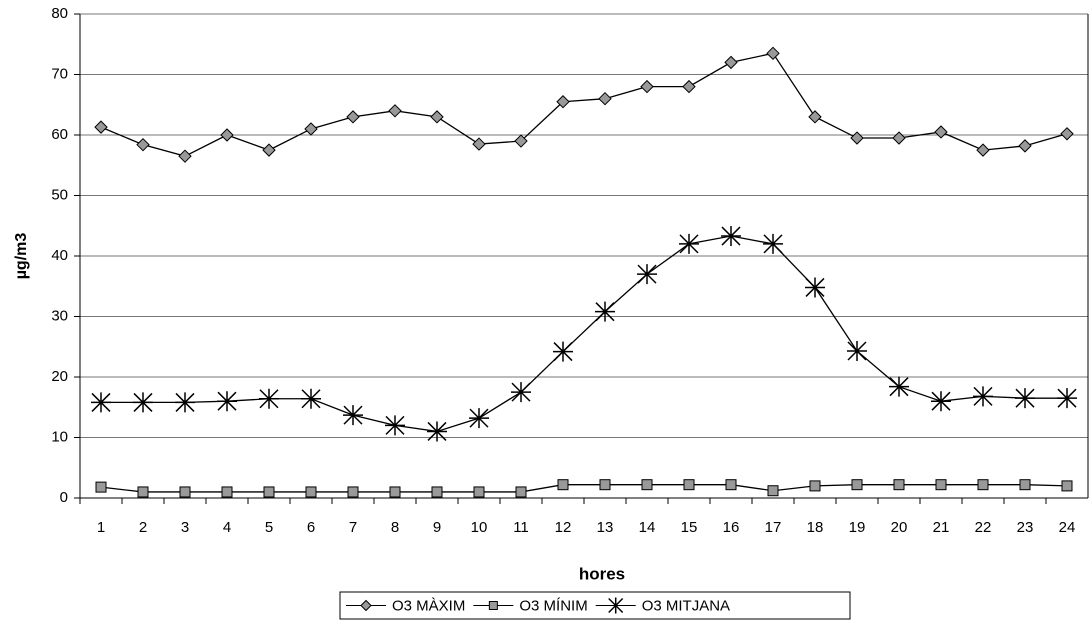 This screenshot has width=1090, height=629. What do you see at coordinates (185, 527) in the screenshot?
I see `x-tick-label: 3` at bounding box center [185, 527].